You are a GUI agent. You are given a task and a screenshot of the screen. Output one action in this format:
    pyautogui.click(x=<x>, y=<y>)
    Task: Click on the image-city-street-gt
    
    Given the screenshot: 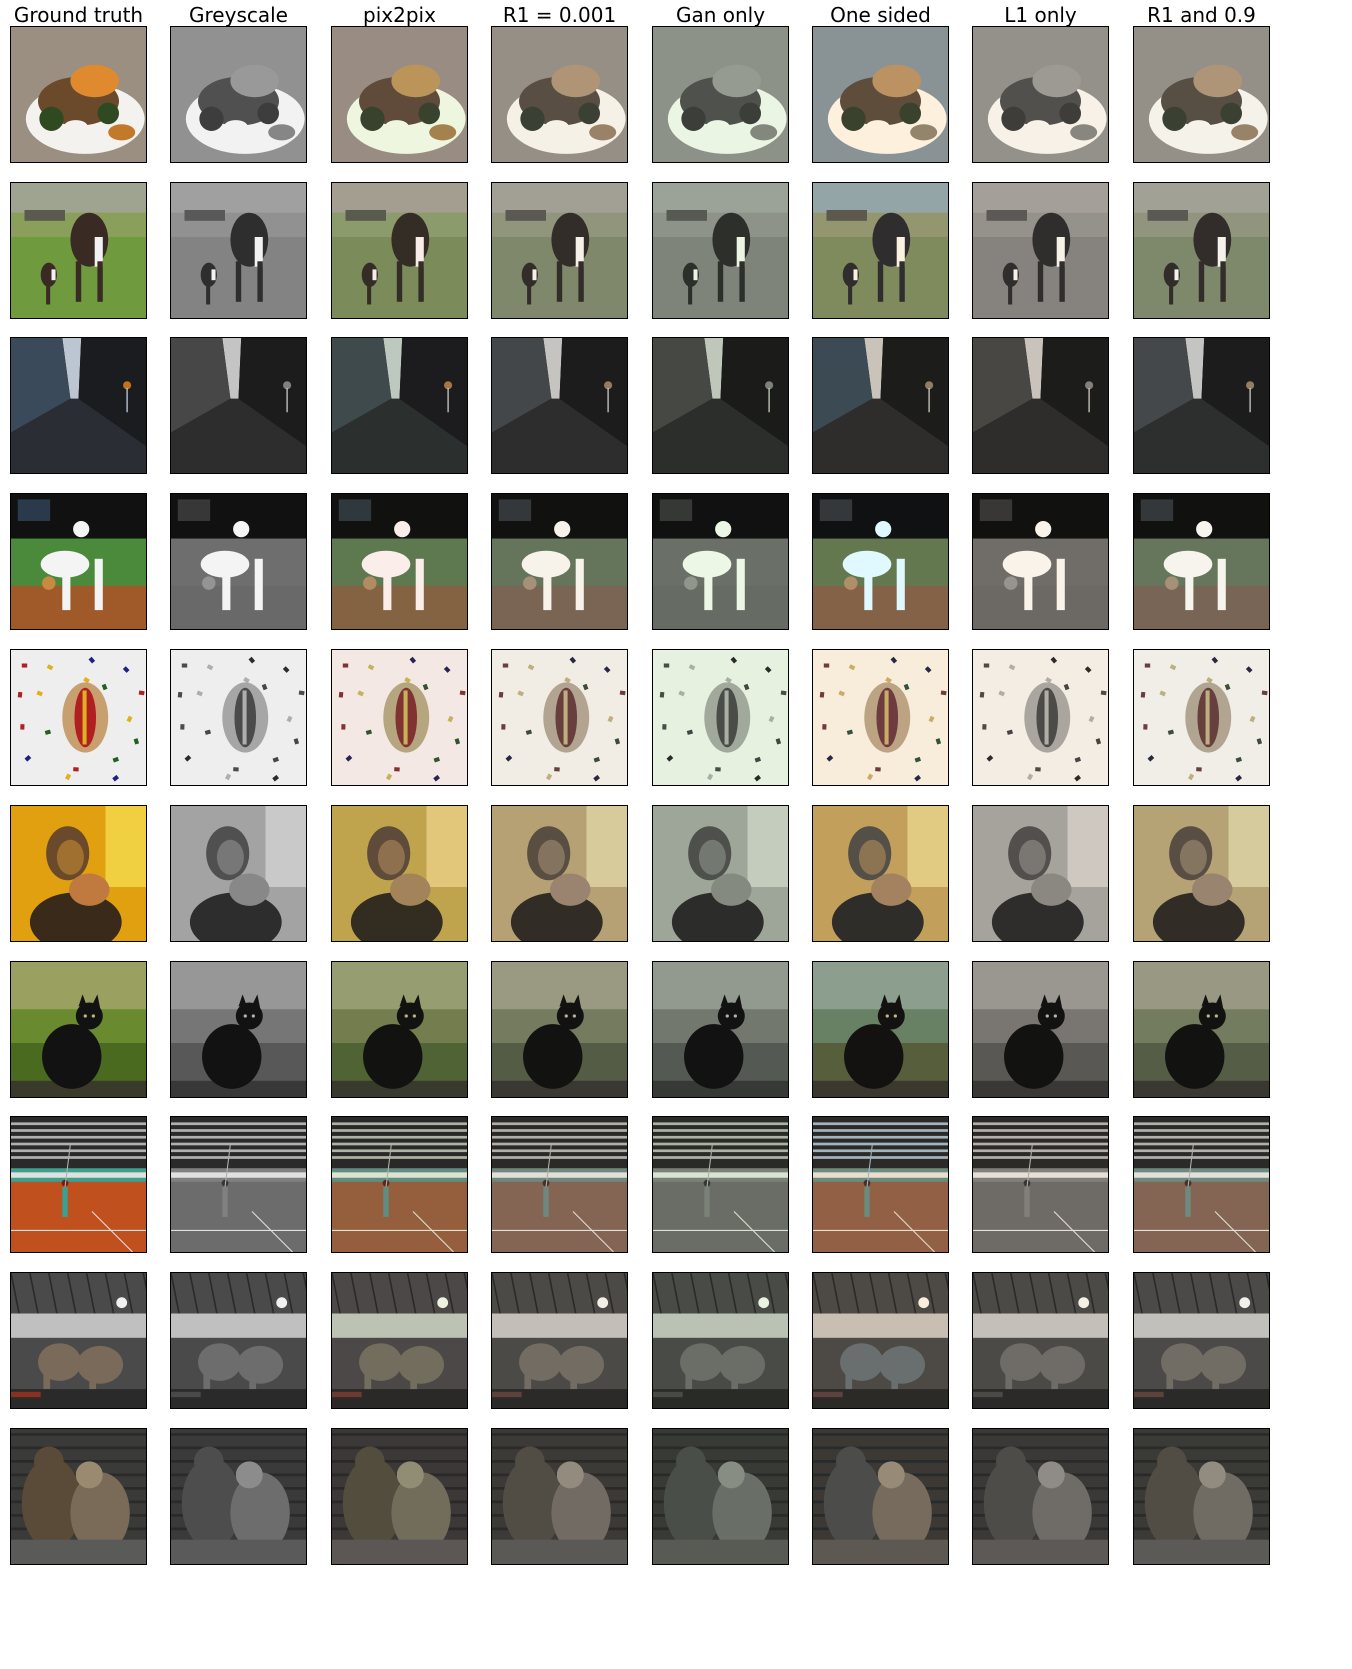 What is the action you would take?
    pyautogui.click(x=78, y=405)
    